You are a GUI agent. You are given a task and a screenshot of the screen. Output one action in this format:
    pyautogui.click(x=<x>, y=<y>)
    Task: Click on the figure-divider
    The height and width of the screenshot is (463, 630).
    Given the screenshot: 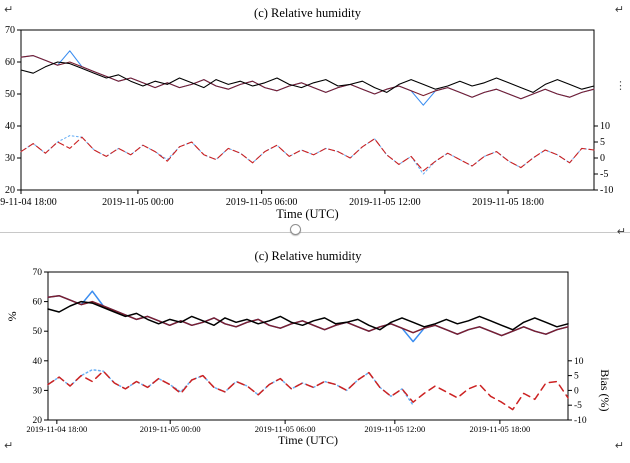 What is the action you would take?
    pyautogui.click(x=315, y=232)
    